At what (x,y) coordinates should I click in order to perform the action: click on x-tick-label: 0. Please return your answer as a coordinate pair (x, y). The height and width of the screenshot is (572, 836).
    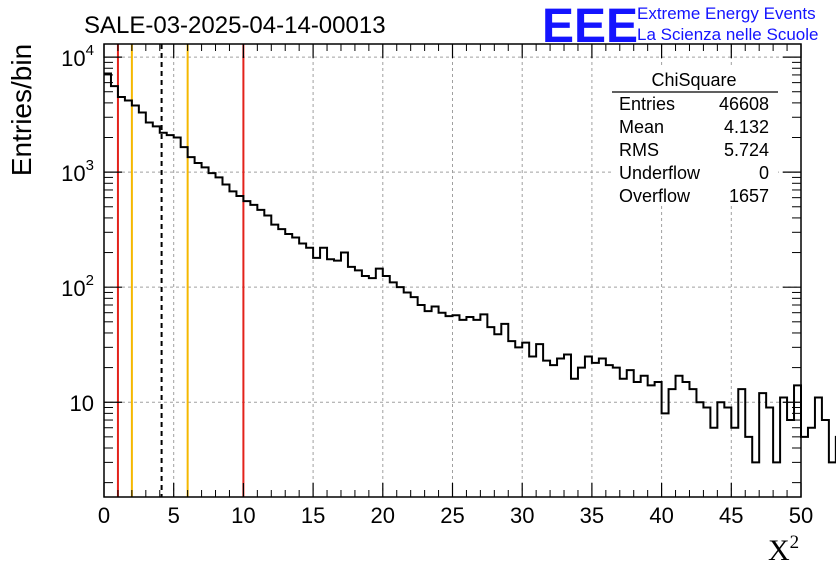
    Looking at the image, I should click on (104, 515).